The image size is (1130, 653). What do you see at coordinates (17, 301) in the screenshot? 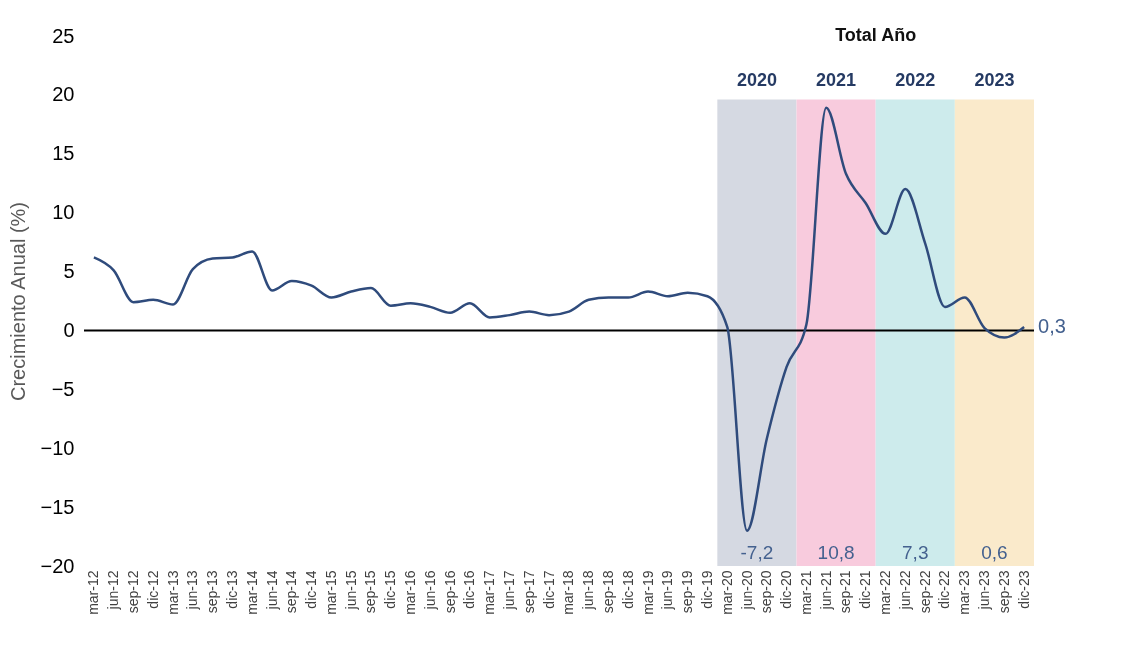
I see `y-axis-title: Crecimiento Anual (%)` at bounding box center [17, 301].